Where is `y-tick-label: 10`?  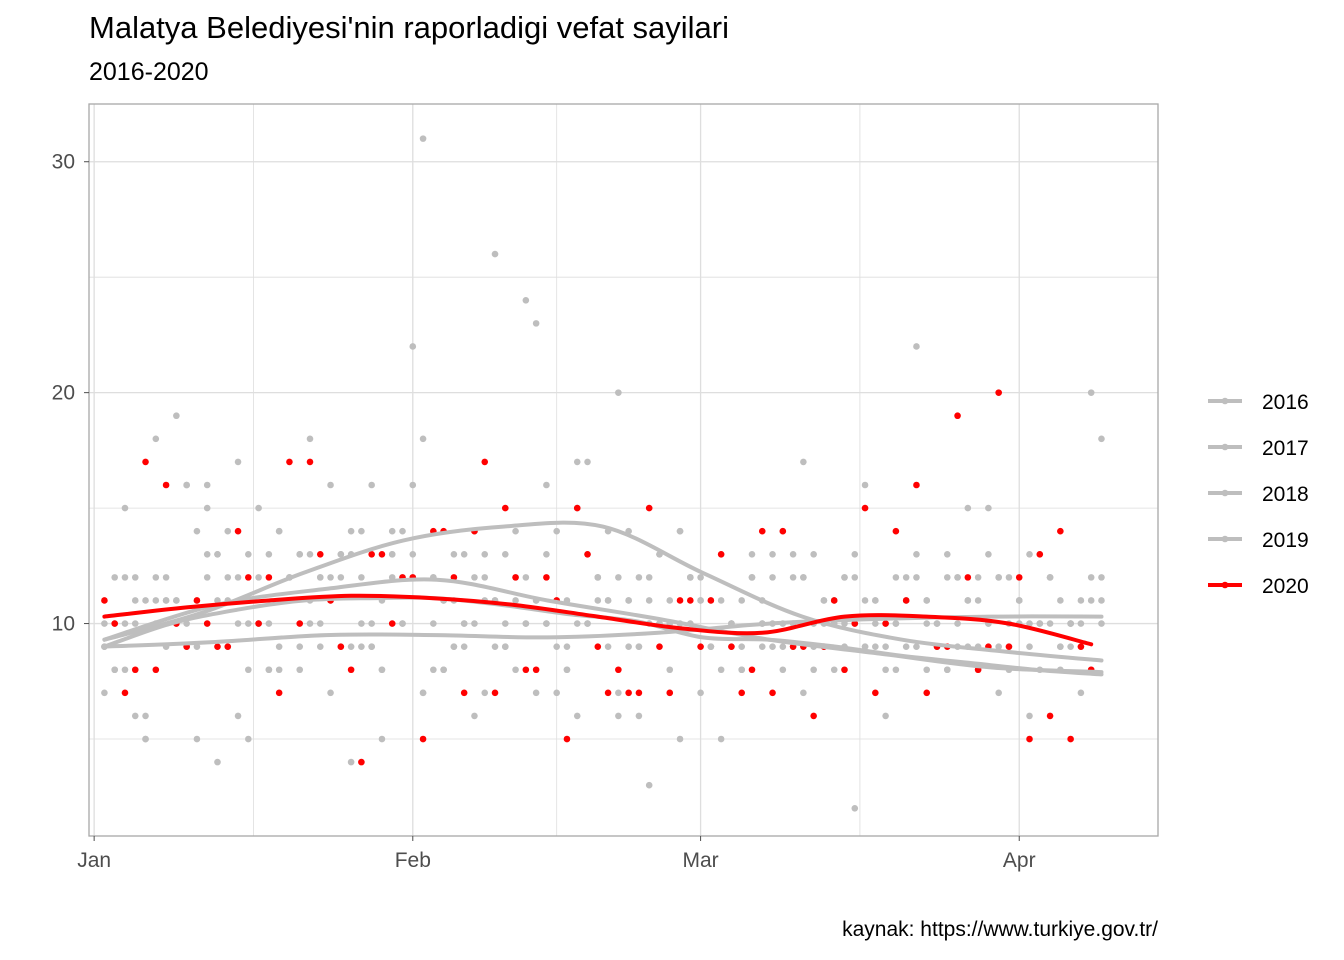
y-tick-label: 10 is located at coordinates (63, 624).